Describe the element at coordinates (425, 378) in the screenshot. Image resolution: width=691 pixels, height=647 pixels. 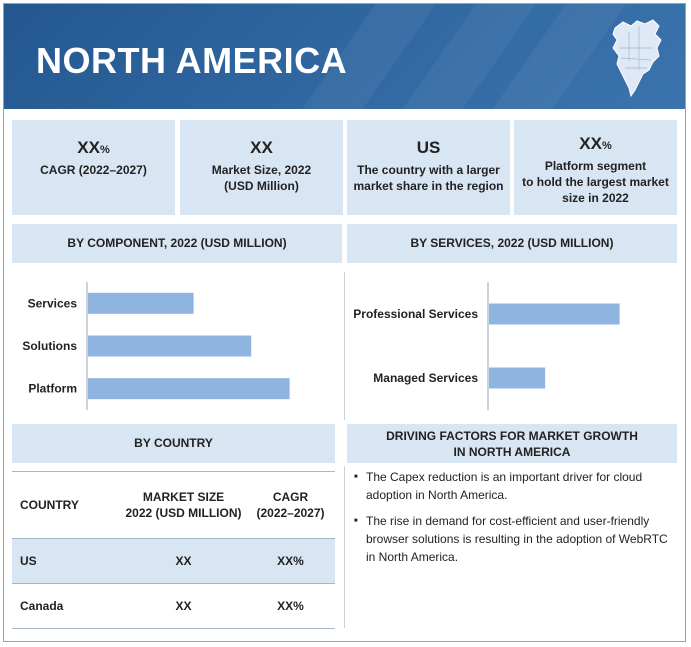
I see `category-label: Managed Services` at that location.